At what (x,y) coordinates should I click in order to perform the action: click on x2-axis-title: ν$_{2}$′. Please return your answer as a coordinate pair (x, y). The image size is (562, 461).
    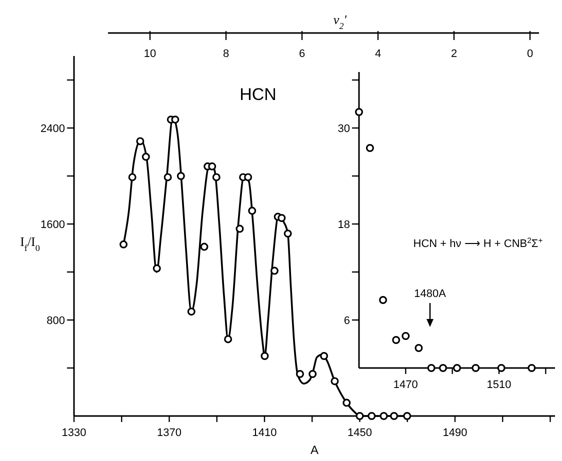
    Looking at the image, I should click on (340, 21).